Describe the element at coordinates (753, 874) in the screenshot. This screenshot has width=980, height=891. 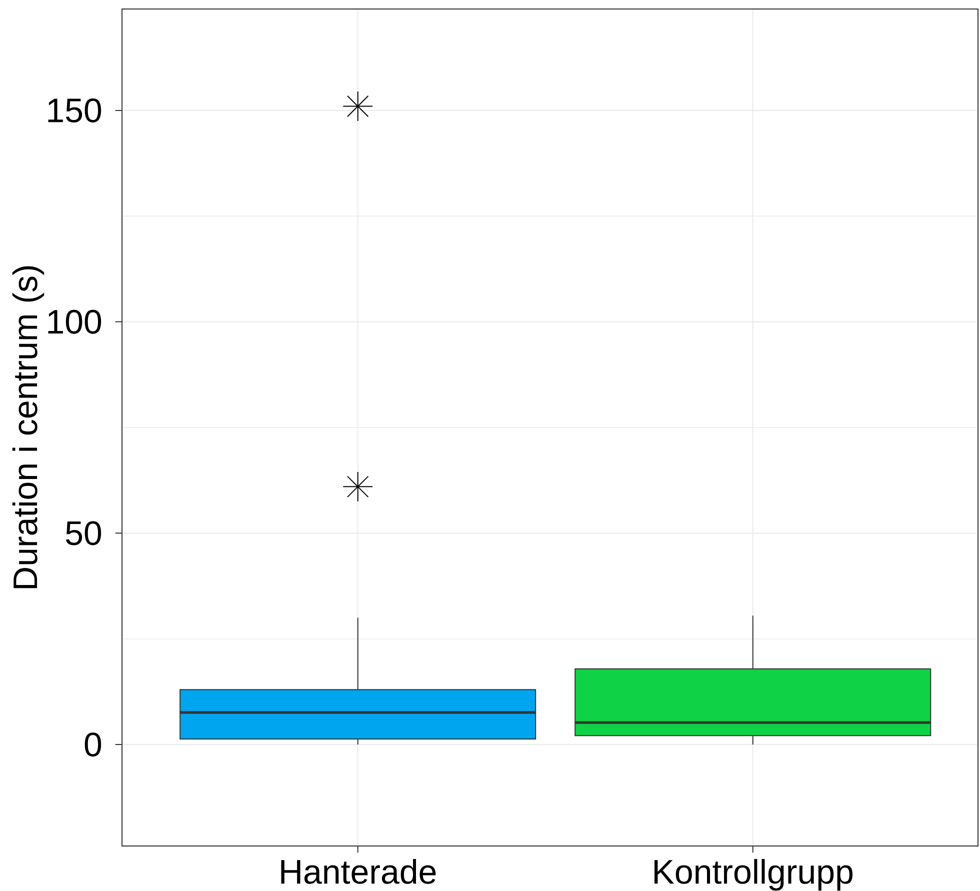
I see `x-tick-label: Kontrollgrupp` at that location.